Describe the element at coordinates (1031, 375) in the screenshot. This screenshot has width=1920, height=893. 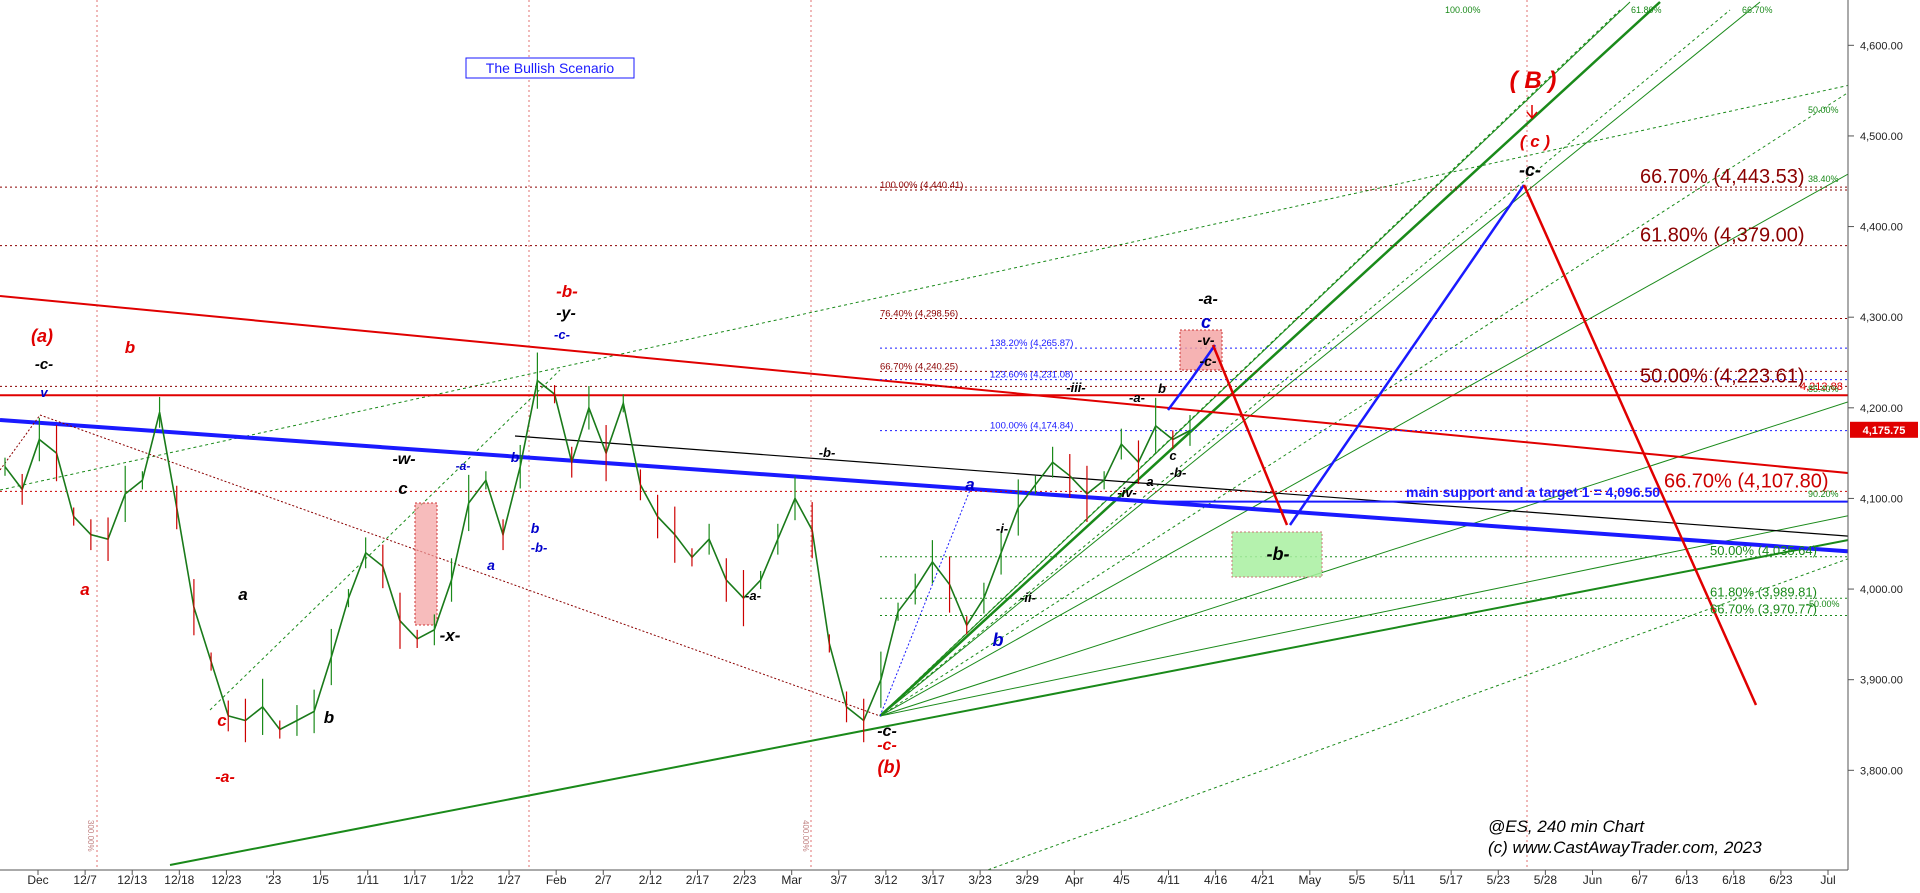
I see `fib-label-small: 123.60% (4,231.08)` at that location.